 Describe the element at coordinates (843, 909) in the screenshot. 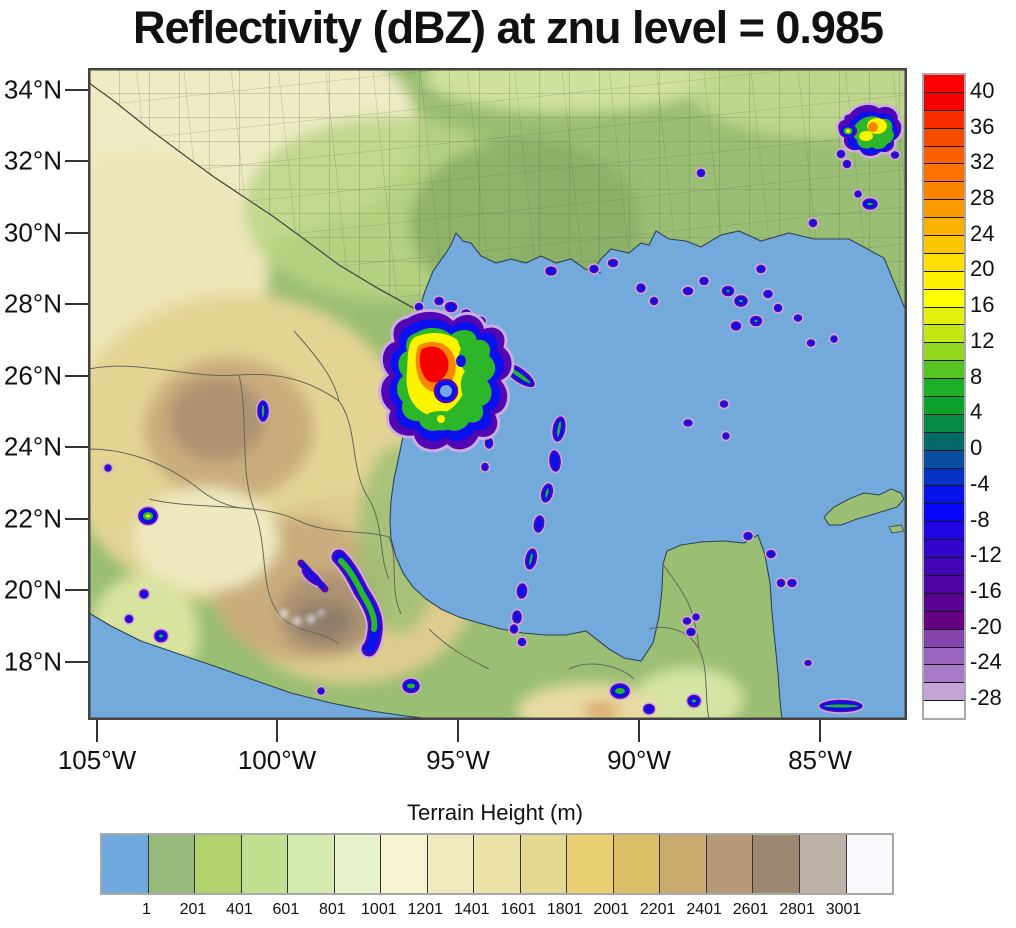

I see `terrain-tick-label: 3001` at that location.